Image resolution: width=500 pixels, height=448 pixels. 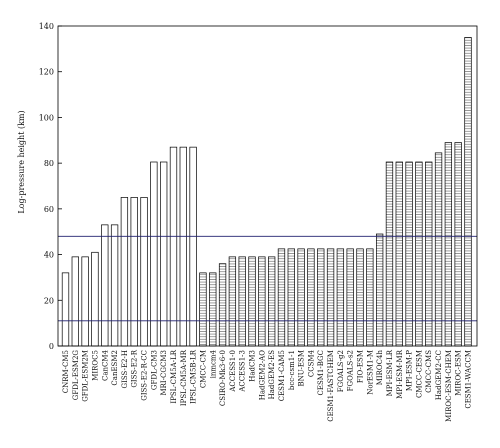 What do you see at coordinates (125, 369) in the screenshot?
I see `x-category-label: GISS-E2-H` at bounding box center [125, 369].